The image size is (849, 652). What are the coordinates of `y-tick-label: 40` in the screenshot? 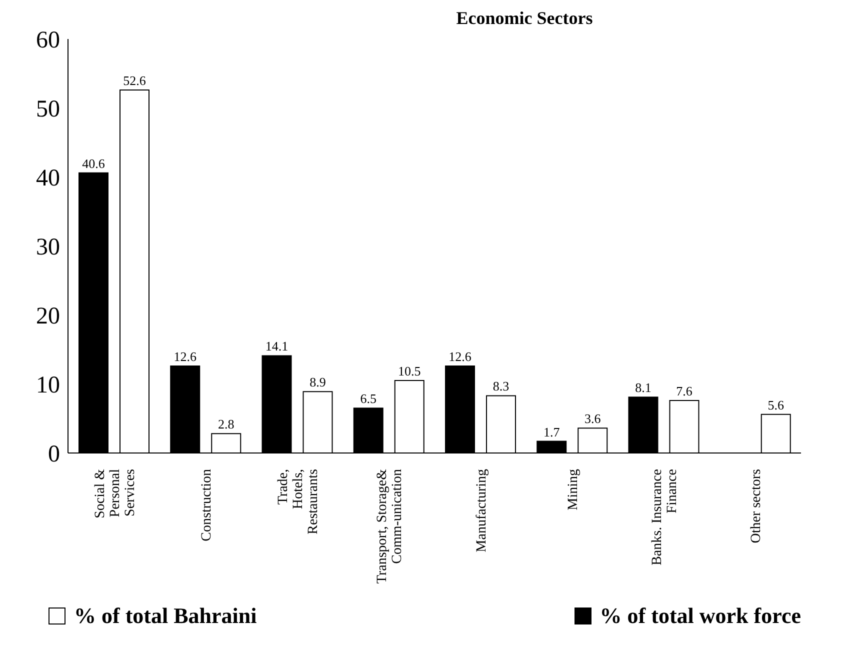 It's located at (48, 179).